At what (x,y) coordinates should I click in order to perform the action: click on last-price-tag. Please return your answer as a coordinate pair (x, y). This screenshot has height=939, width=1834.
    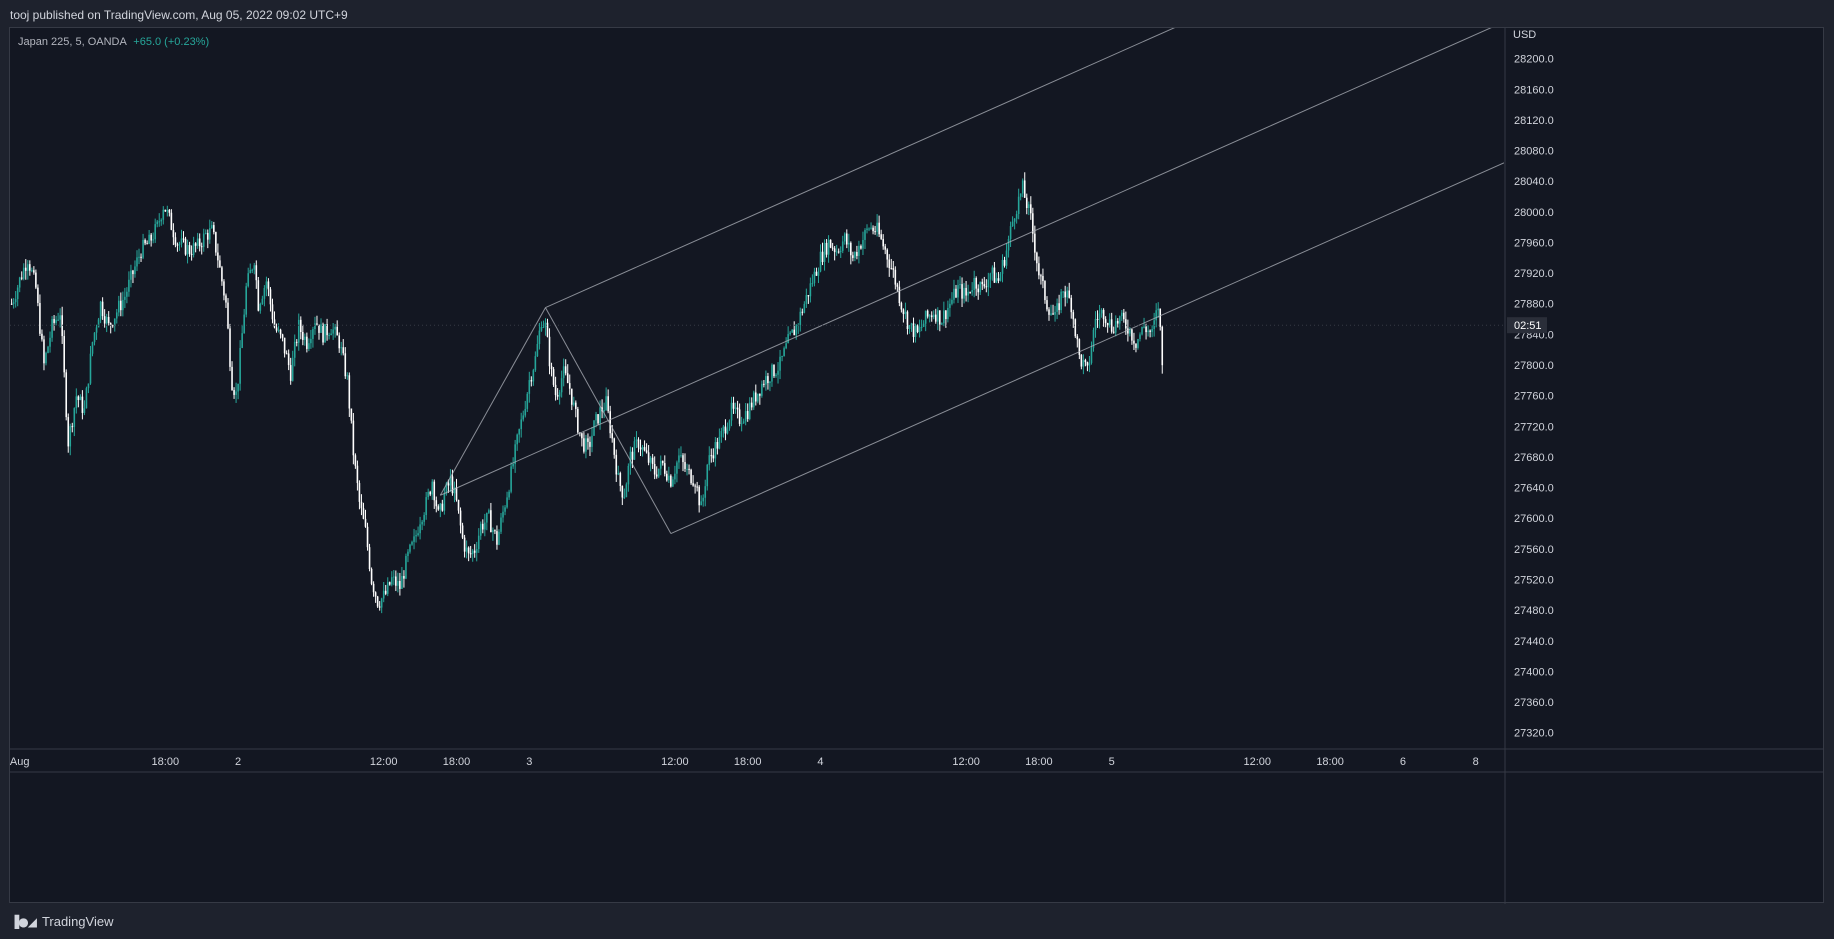
    Looking at the image, I should click on (1527, 325).